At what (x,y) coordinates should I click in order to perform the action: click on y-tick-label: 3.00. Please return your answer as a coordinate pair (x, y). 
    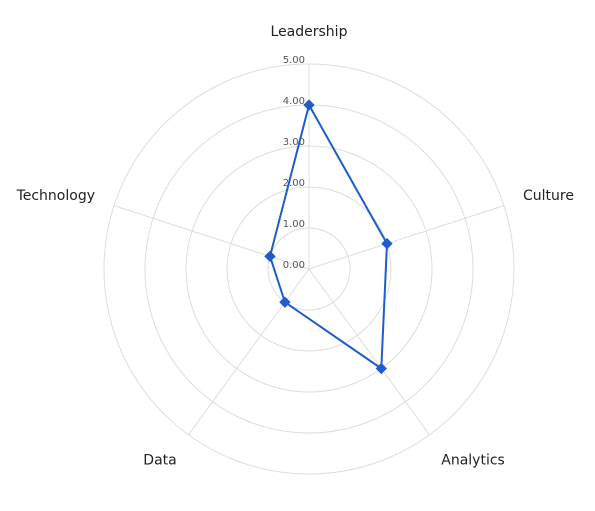
    Looking at the image, I should click on (294, 142).